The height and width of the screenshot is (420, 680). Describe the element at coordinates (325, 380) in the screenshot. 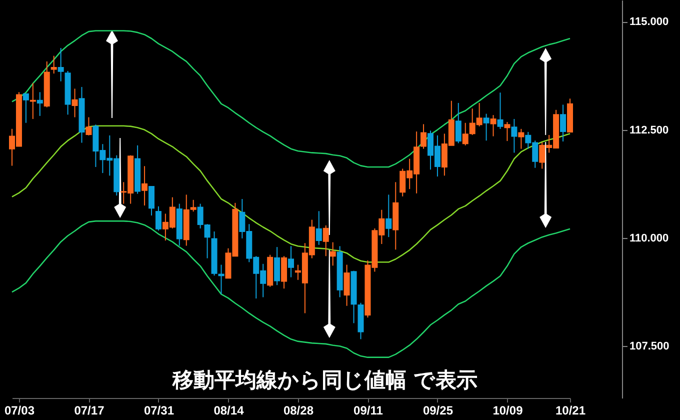

I see `annotation: 移動平均線から同じ値幅 で表示` at that location.